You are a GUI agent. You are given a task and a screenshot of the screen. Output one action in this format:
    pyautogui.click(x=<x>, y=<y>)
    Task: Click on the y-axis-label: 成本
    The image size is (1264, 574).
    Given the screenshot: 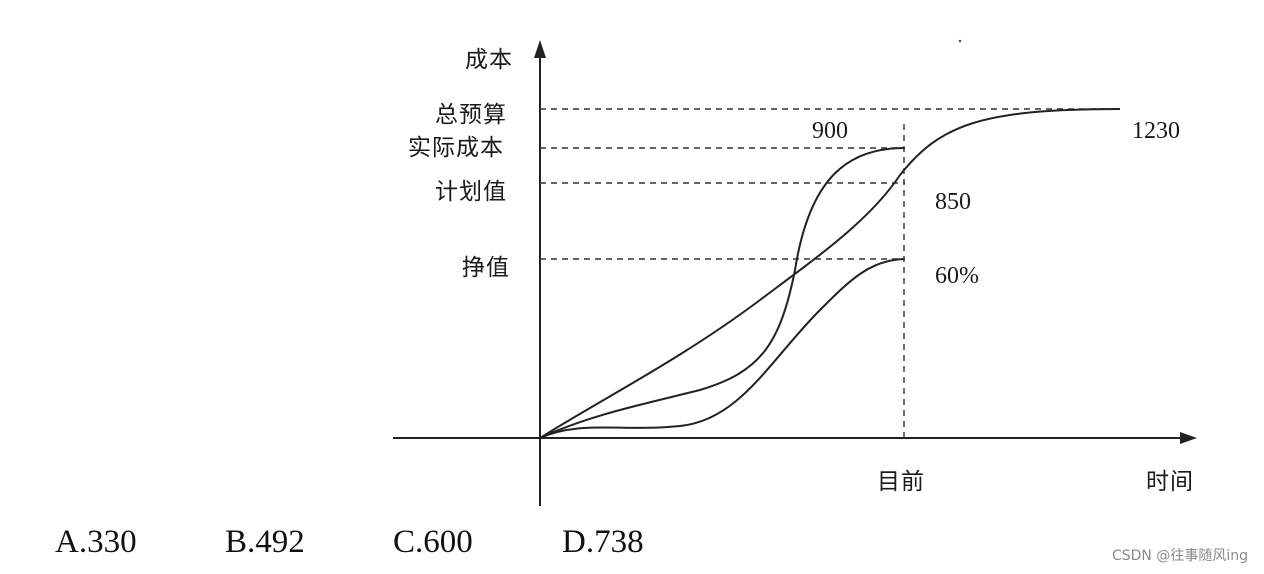 What is the action you would take?
    pyautogui.click(x=489, y=60)
    